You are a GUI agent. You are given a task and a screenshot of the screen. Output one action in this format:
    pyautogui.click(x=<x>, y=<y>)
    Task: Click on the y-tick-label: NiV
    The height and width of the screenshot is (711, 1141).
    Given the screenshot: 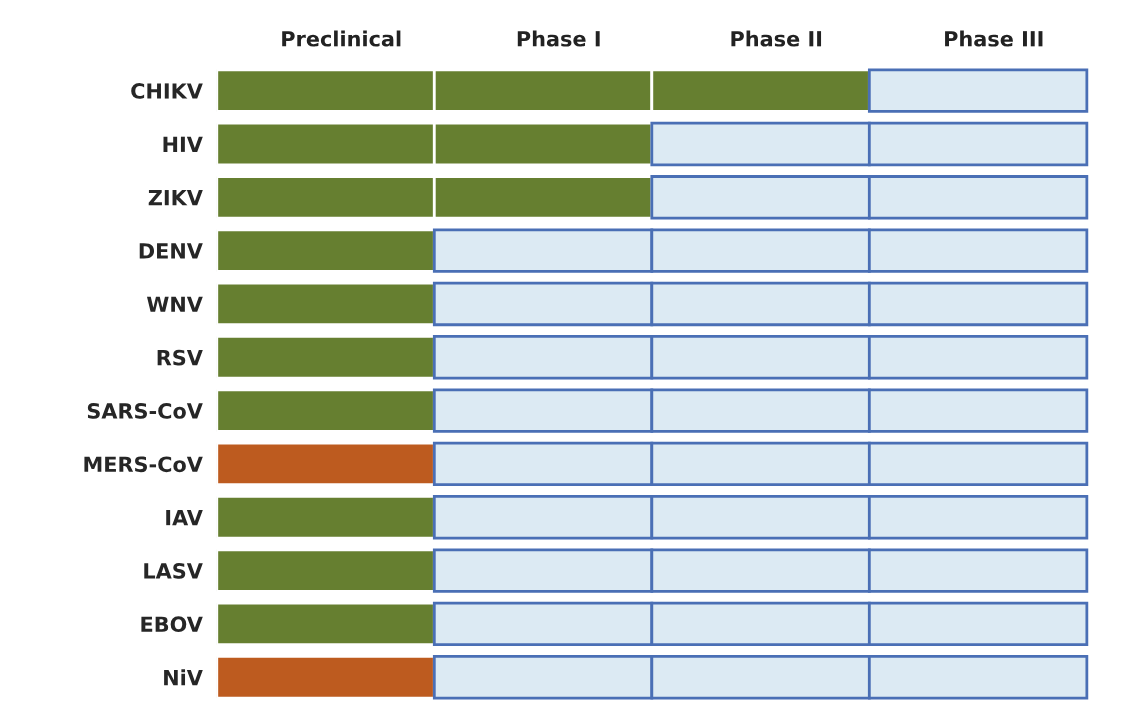 What is the action you would take?
    pyautogui.click(x=183, y=677)
    